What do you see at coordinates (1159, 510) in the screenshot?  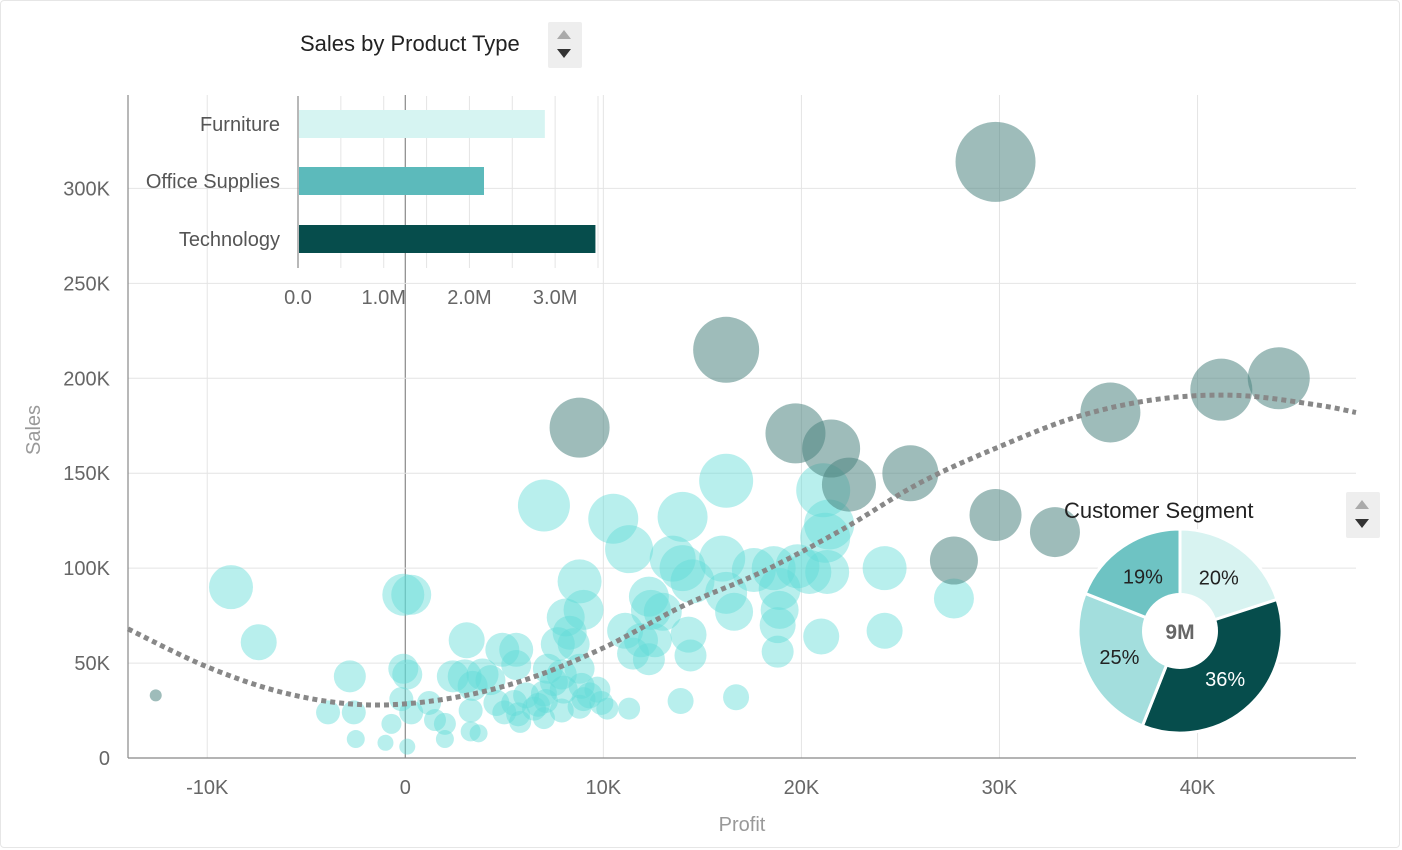 I see `segment-chart-title: Customer Segment` at bounding box center [1159, 510].